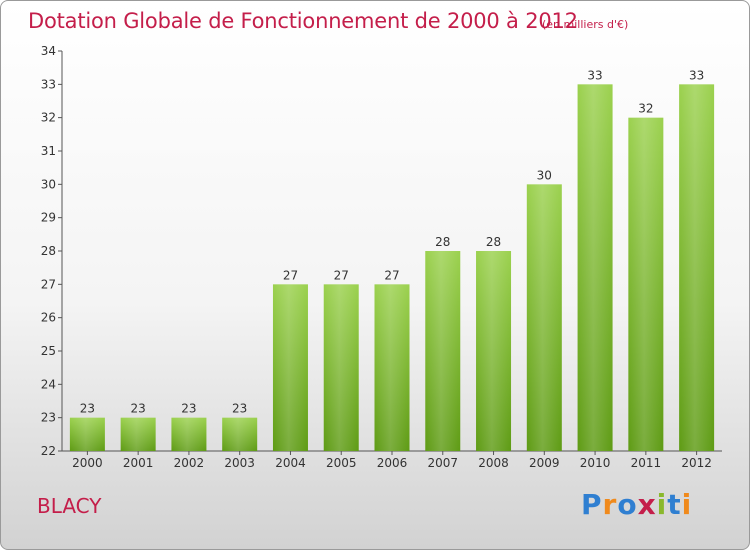 Image resolution: width=750 pixels, height=550 pixels. What do you see at coordinates (48, 184) in the screenshot?
I see `y-tick-label: 30` at bounding box center [48, 184].